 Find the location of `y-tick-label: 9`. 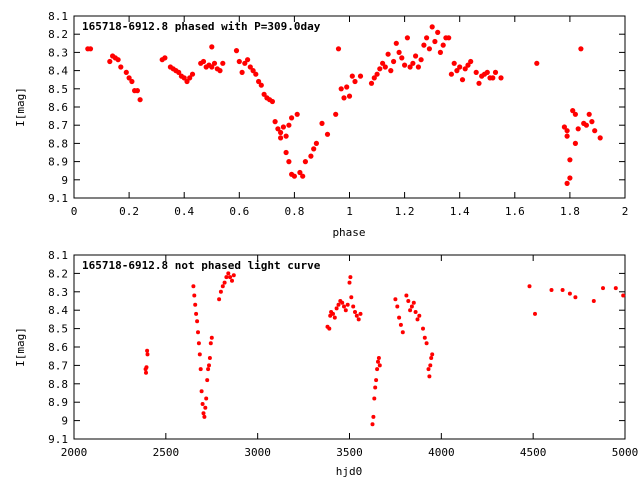

y-tick-label: 9 is located at coordinates (64, 180).